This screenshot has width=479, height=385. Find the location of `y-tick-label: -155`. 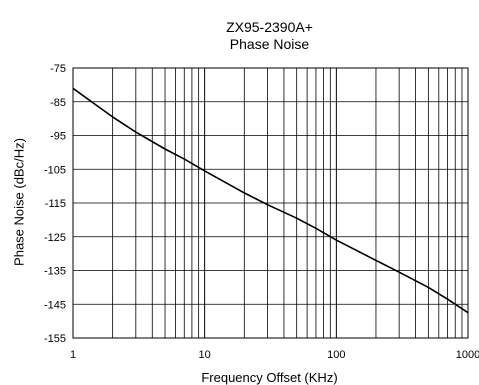

y-tick-label: -155 is located at coordinates (55, 339).